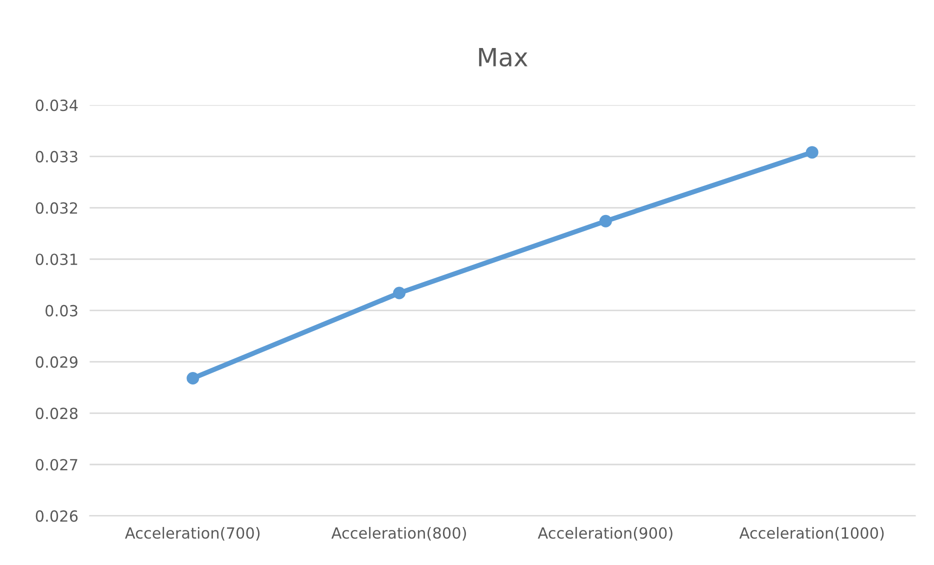  I want to click on y-tick-label: 0.03, so click(62, 310).